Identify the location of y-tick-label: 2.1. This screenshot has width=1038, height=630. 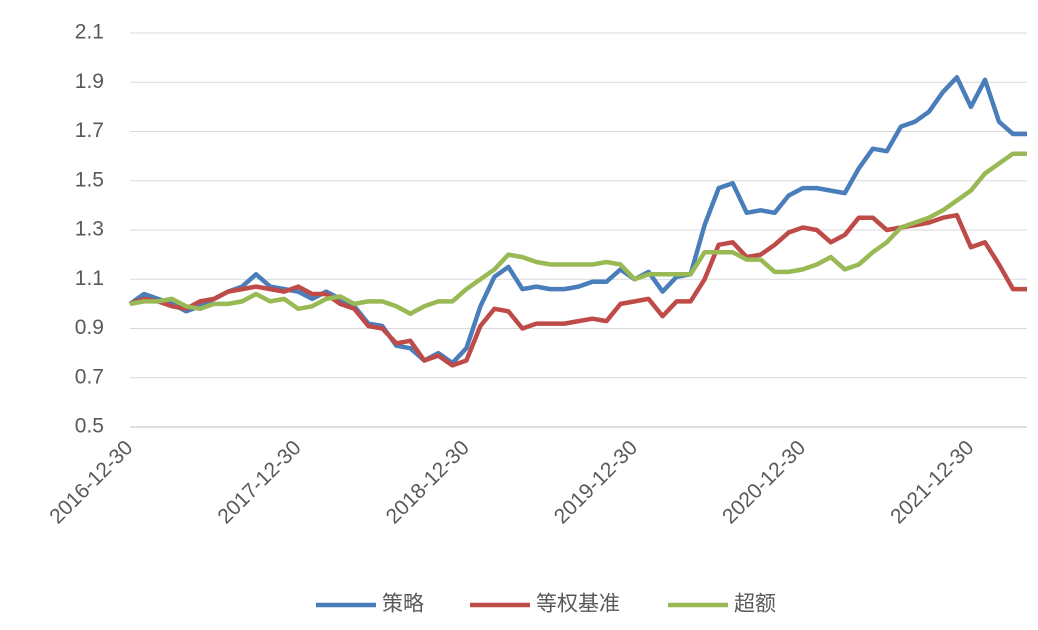
(89, 32).